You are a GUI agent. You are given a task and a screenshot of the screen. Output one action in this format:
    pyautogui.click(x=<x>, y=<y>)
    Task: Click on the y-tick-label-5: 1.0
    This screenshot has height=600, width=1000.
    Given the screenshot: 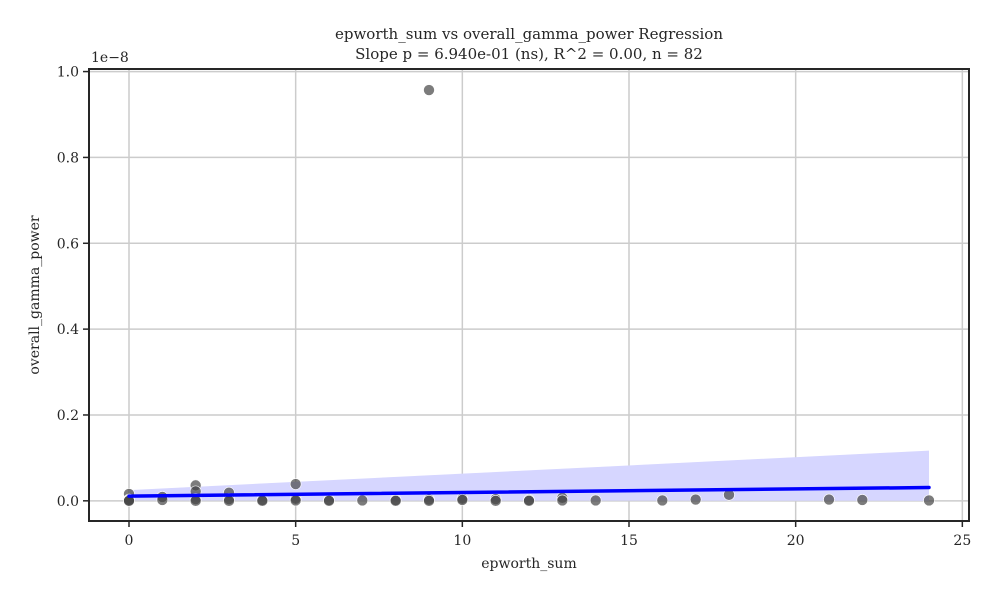 What is the action you would take?
    pyautogui.click(x=68, y=73)
    